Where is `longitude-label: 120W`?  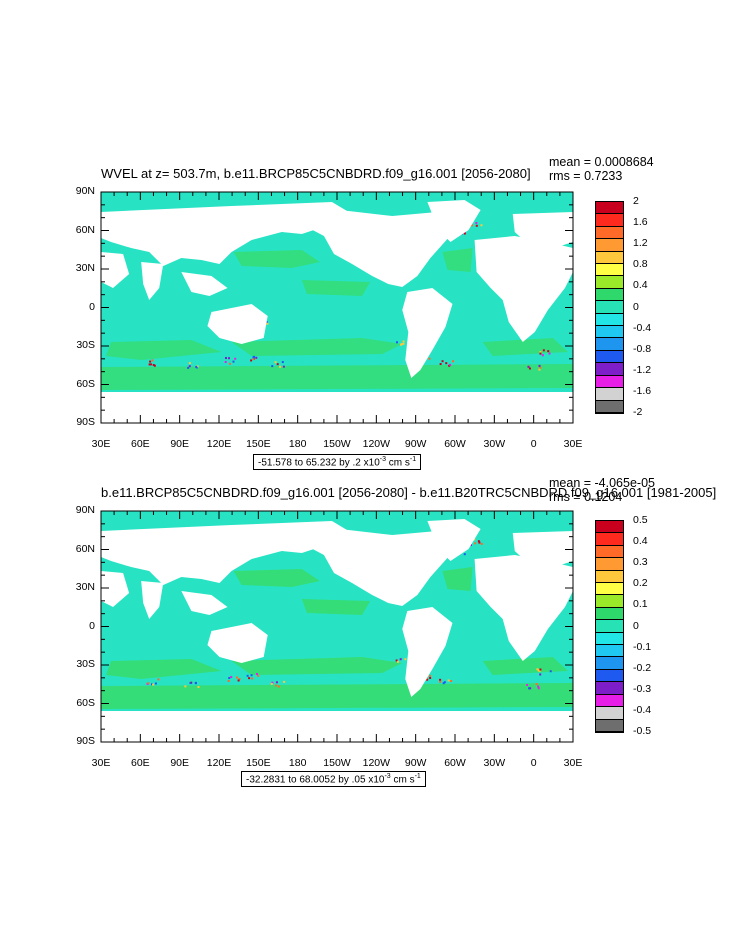 longitude-label: 120W is located at coordinates (376, 763).